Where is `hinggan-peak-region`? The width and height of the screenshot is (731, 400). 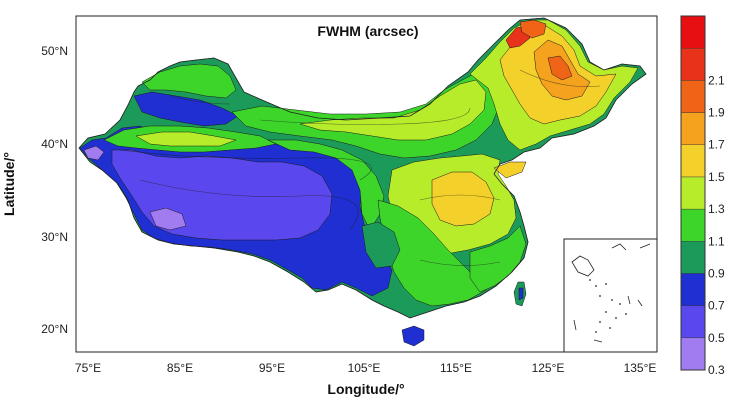
hinggan-peak-region is located at coordinates (533, 29).